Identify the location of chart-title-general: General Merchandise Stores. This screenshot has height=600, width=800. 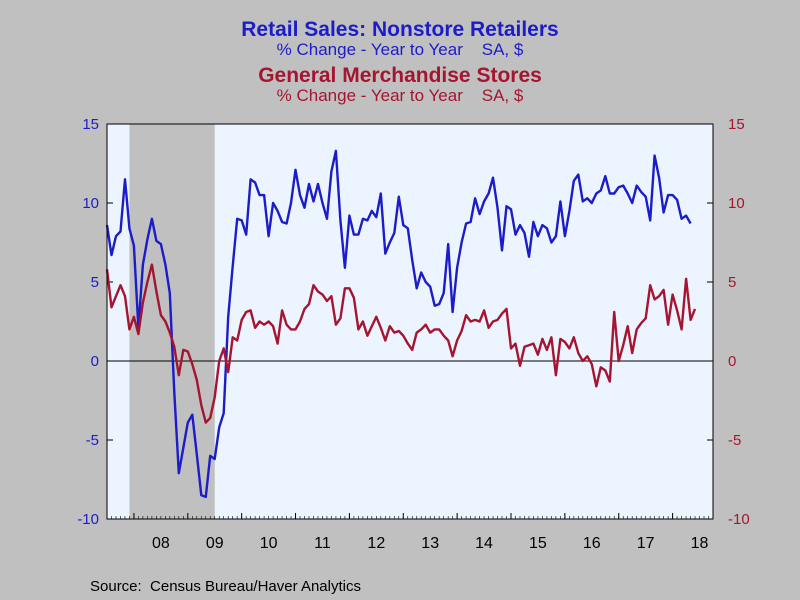
(400, 75).